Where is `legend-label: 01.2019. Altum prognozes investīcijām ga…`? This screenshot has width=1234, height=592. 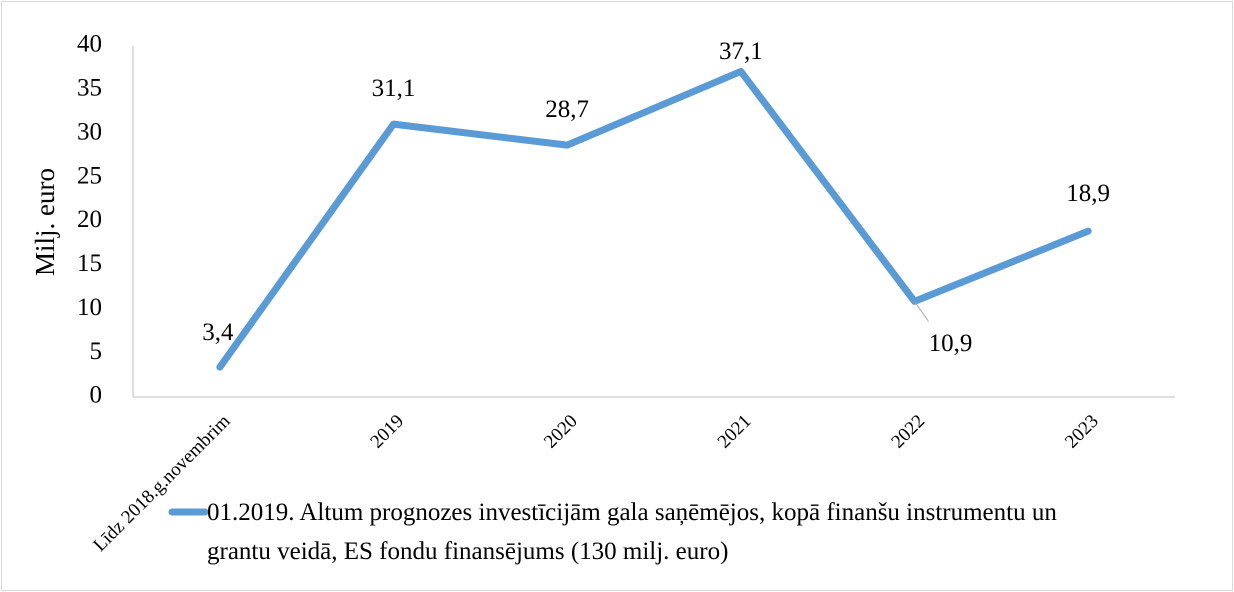
legend-label: 01.2019. Altum prognozes investīcijām ga… is located at coordinates (632, 532).